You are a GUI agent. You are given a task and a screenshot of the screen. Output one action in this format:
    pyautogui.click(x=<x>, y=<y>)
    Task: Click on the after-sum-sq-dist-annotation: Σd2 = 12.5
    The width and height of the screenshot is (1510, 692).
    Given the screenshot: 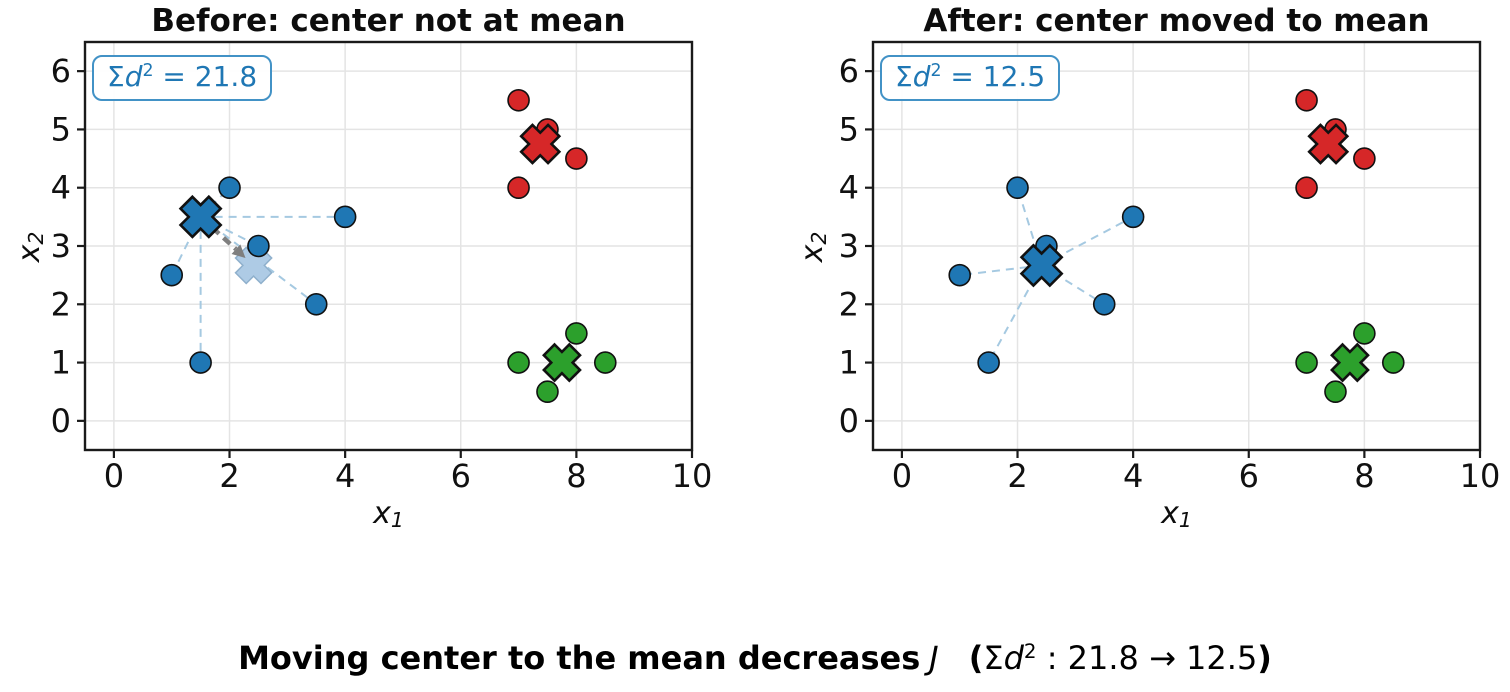 What is the action you would take?
    pyautogui.click(x=970, y=78)
    